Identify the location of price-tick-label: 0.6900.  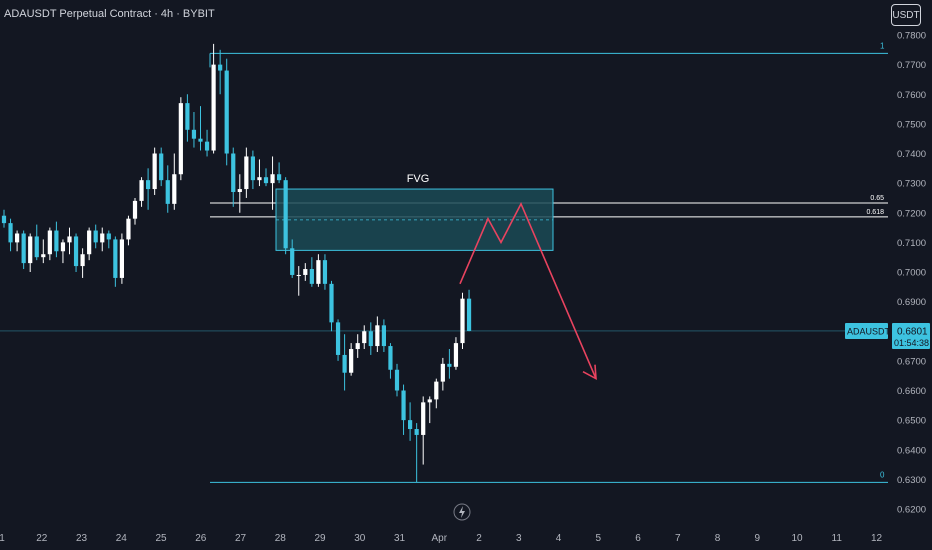
(911, 302).